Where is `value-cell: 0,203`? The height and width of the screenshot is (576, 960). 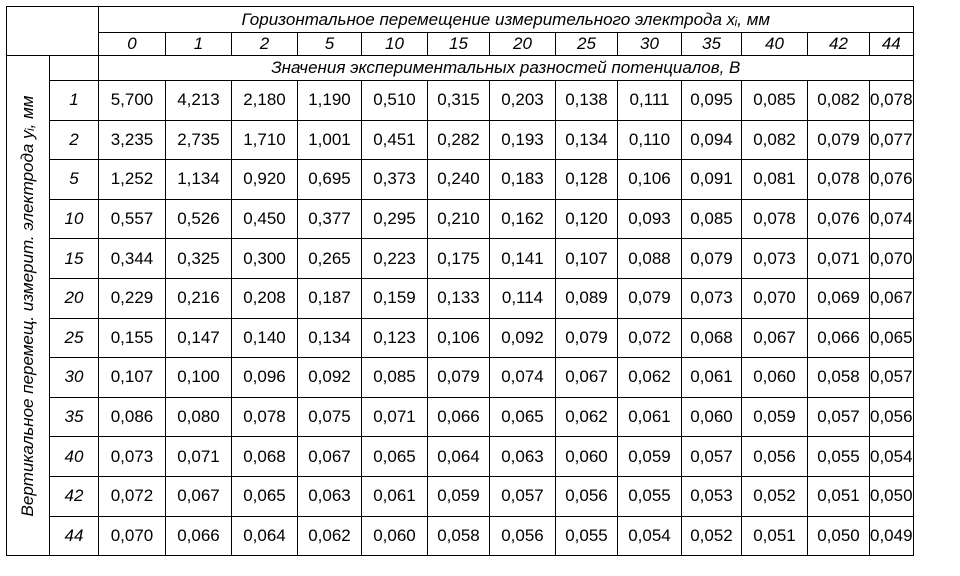
value-cell: 0,203 is located at coordinates (522, 100).